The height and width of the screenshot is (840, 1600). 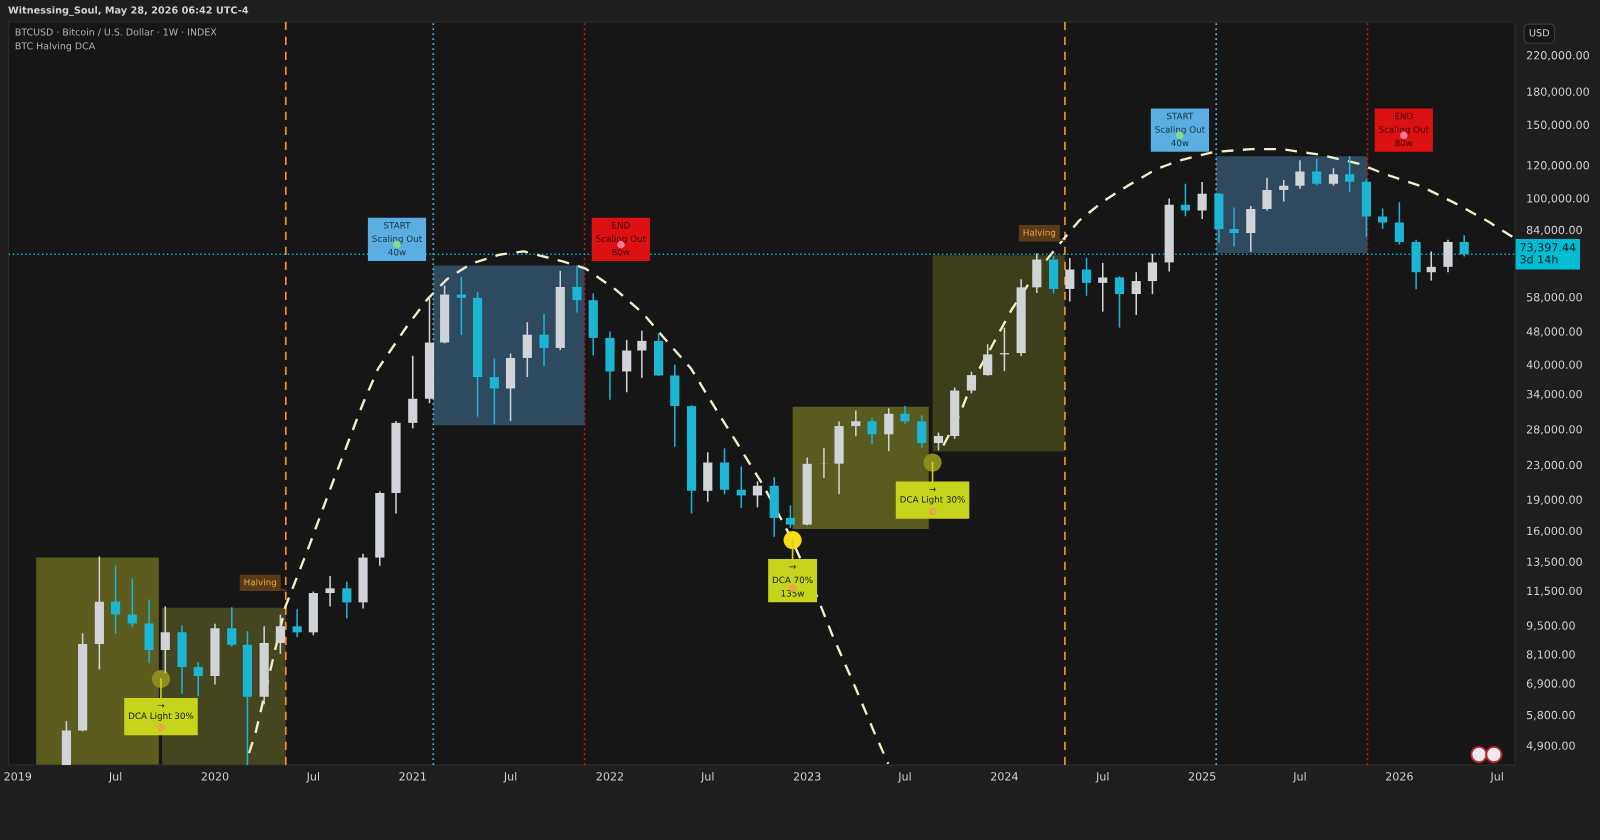 What do you see at coordinates (792, 580) in the screenshot?
I see `annotation: → DCA 70% 135w` at bounding box center [792, 580].